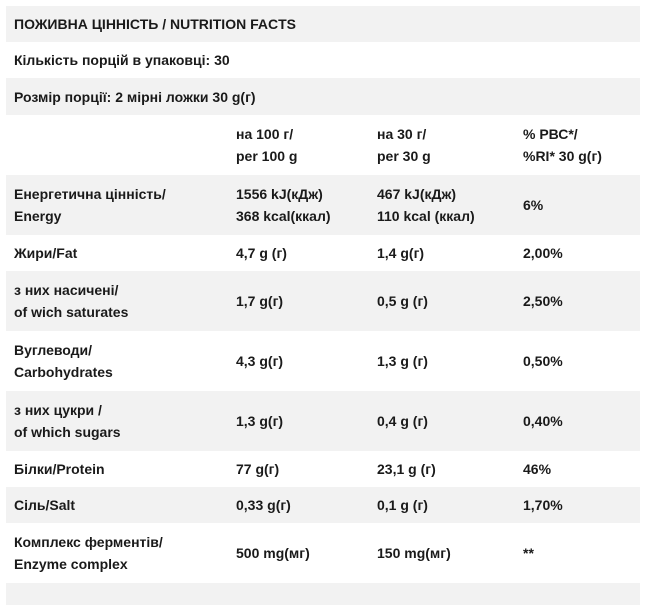  Describe the element at coordinates (155, 24) in the screenshot. I see `table-title: ПОЖИВНА ЦІННІСТЬ / NUTRITION FACTS` at that location.